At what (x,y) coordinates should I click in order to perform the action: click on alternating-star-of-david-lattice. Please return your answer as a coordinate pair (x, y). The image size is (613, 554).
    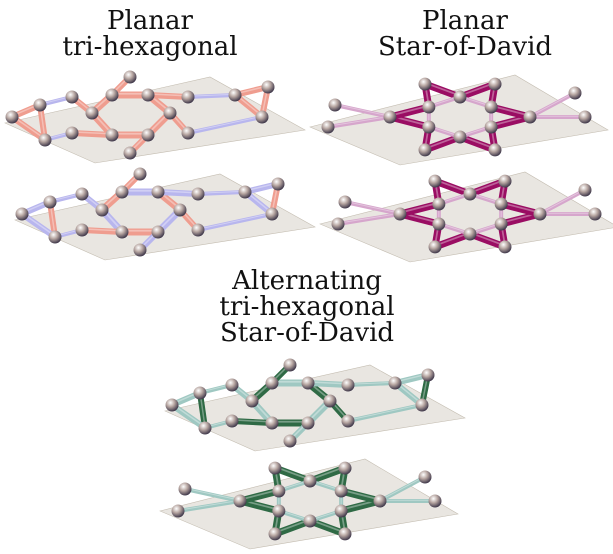
    Looking at the image, I should click on (309, 504).